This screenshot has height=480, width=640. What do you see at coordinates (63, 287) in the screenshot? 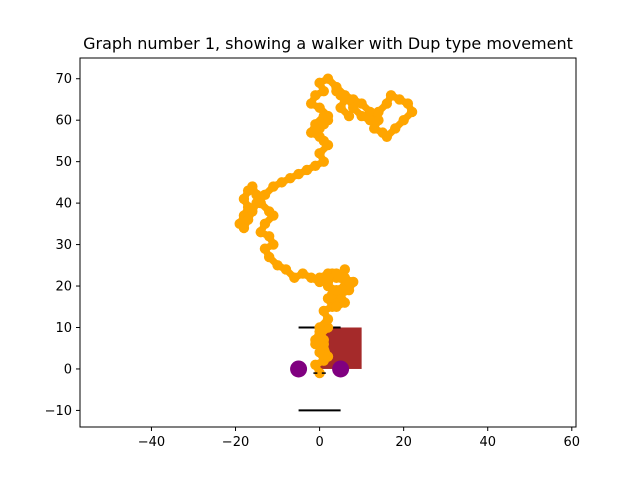
I see `y-tick-label: 20` at bounding box center [63, 287].